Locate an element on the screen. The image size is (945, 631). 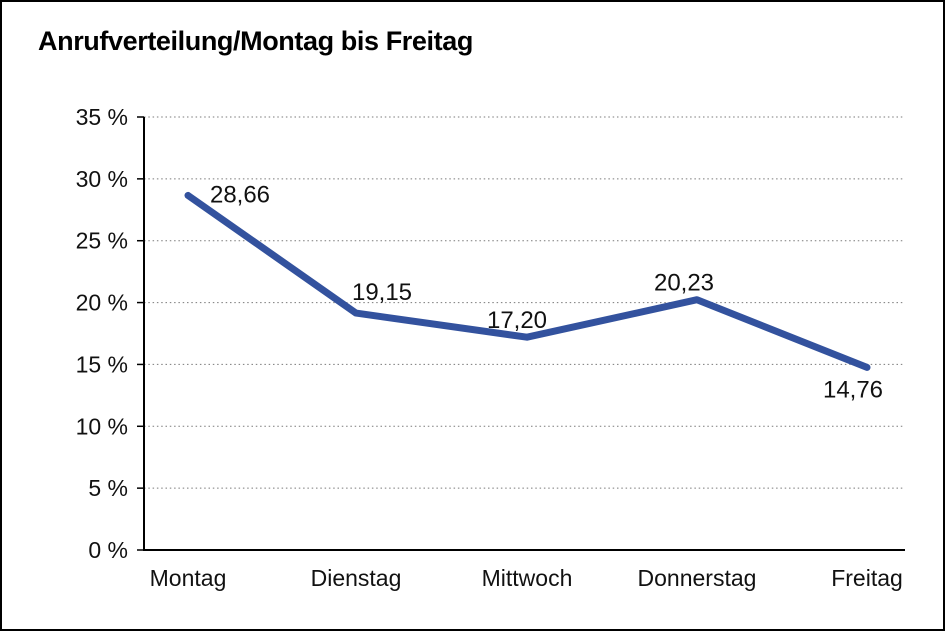
y-axis-tick-label: 5 % is located at coordinates (108, 488).